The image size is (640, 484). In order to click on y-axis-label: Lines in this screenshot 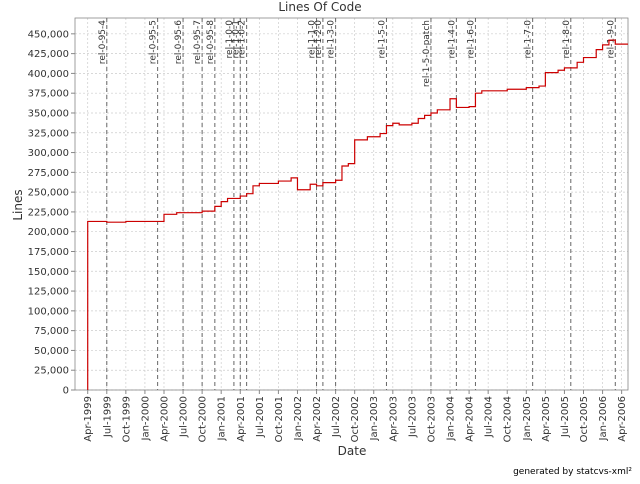, I will do `click(18, 204)`.